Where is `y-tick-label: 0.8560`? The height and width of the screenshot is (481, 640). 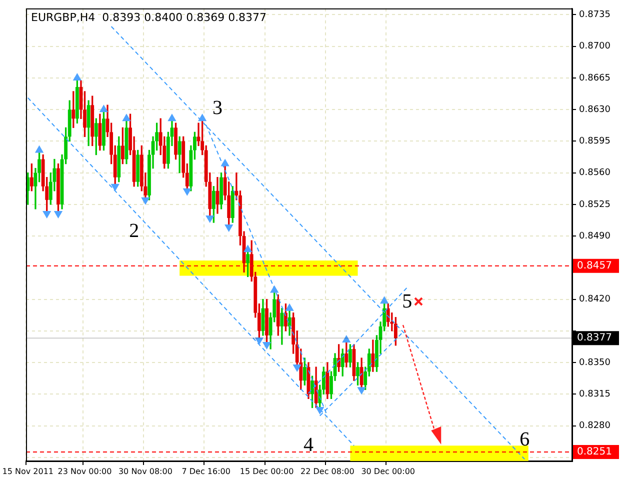 y-tick-label: 0.8560 is located at coordinates (595, 173).